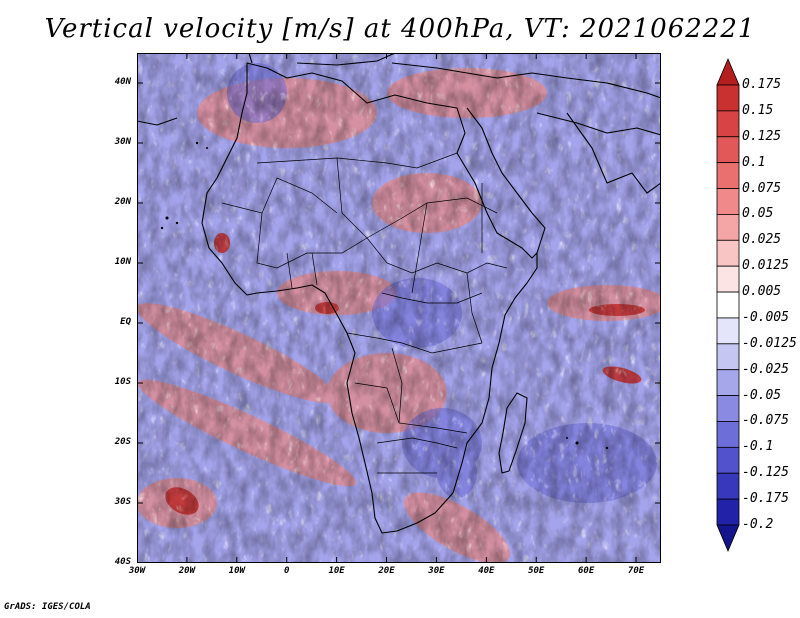 The width and height of the screenshot is (800, 618). Describe the element at coordinates (762, 188) in the screenshot. I see `colorbar-label: 0.075` at that location.